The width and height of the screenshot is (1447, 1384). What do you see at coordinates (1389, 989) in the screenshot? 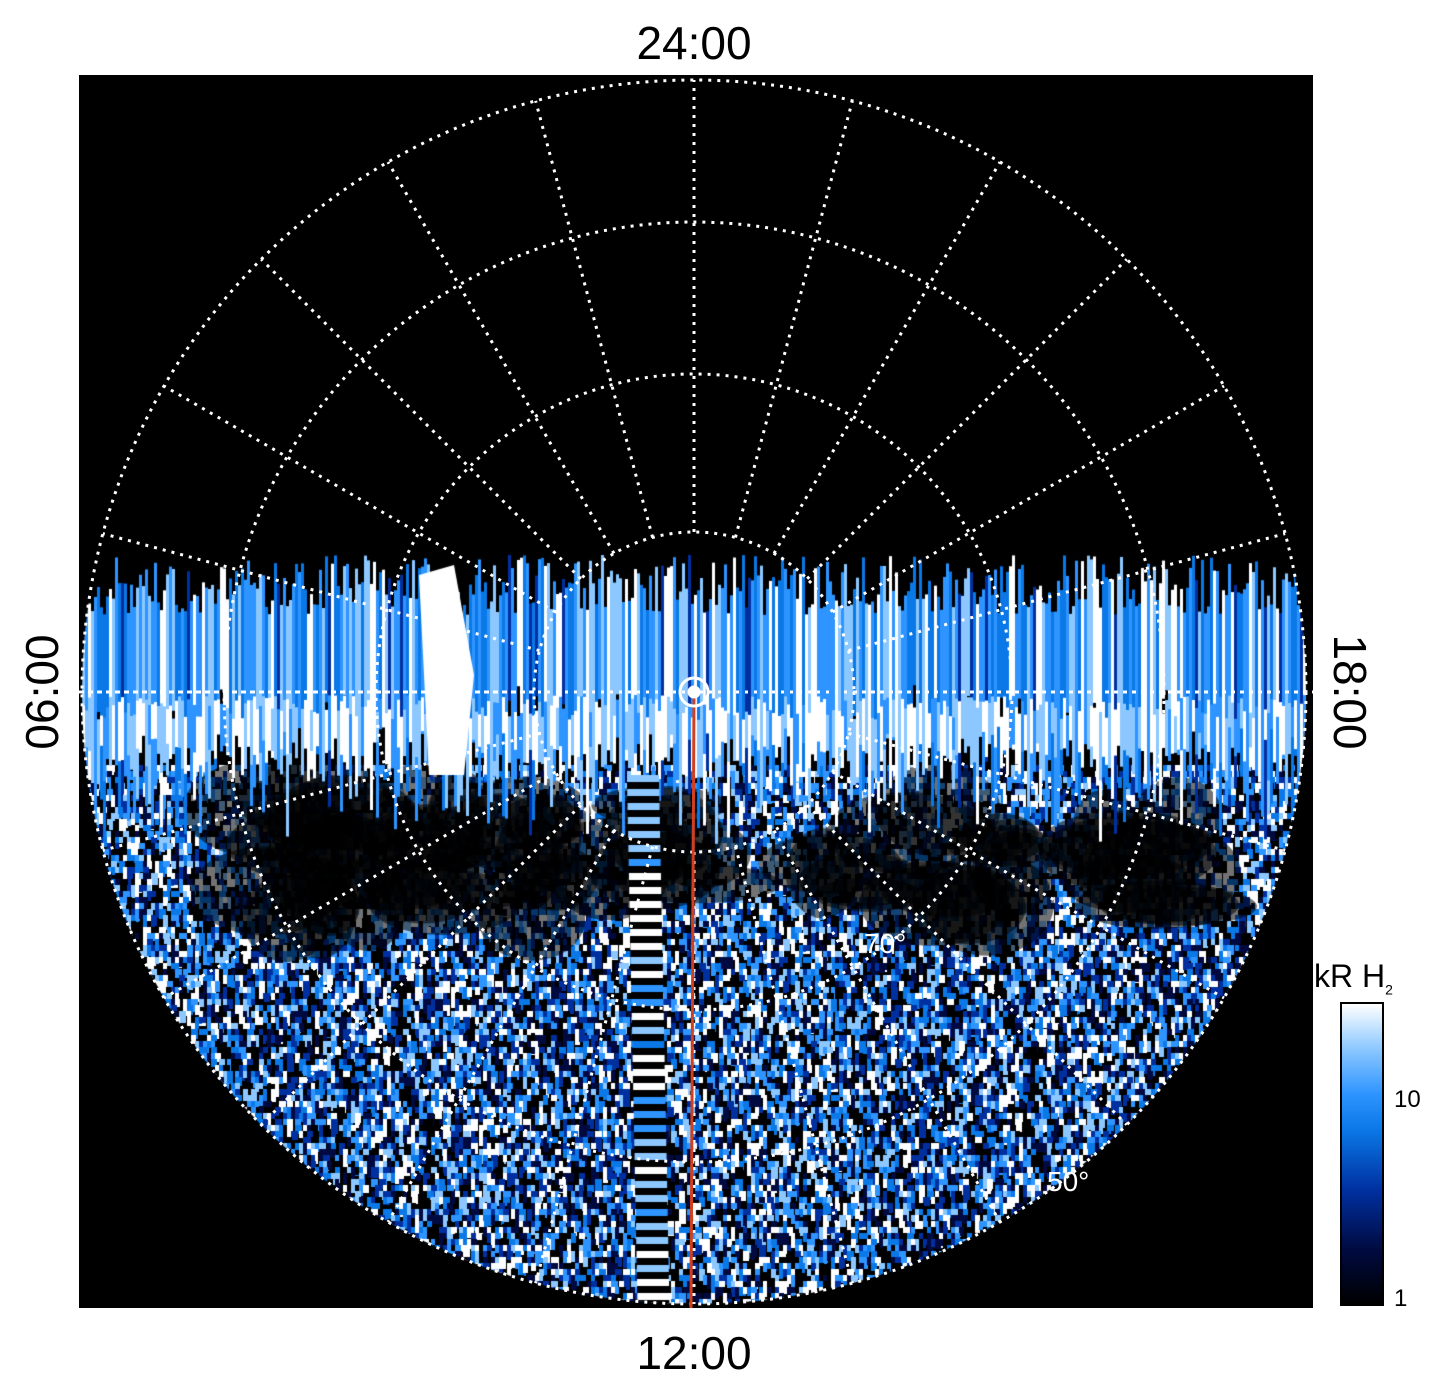
I see `colorbar-title-subscript: 2` at bounding box center [1389, 989].